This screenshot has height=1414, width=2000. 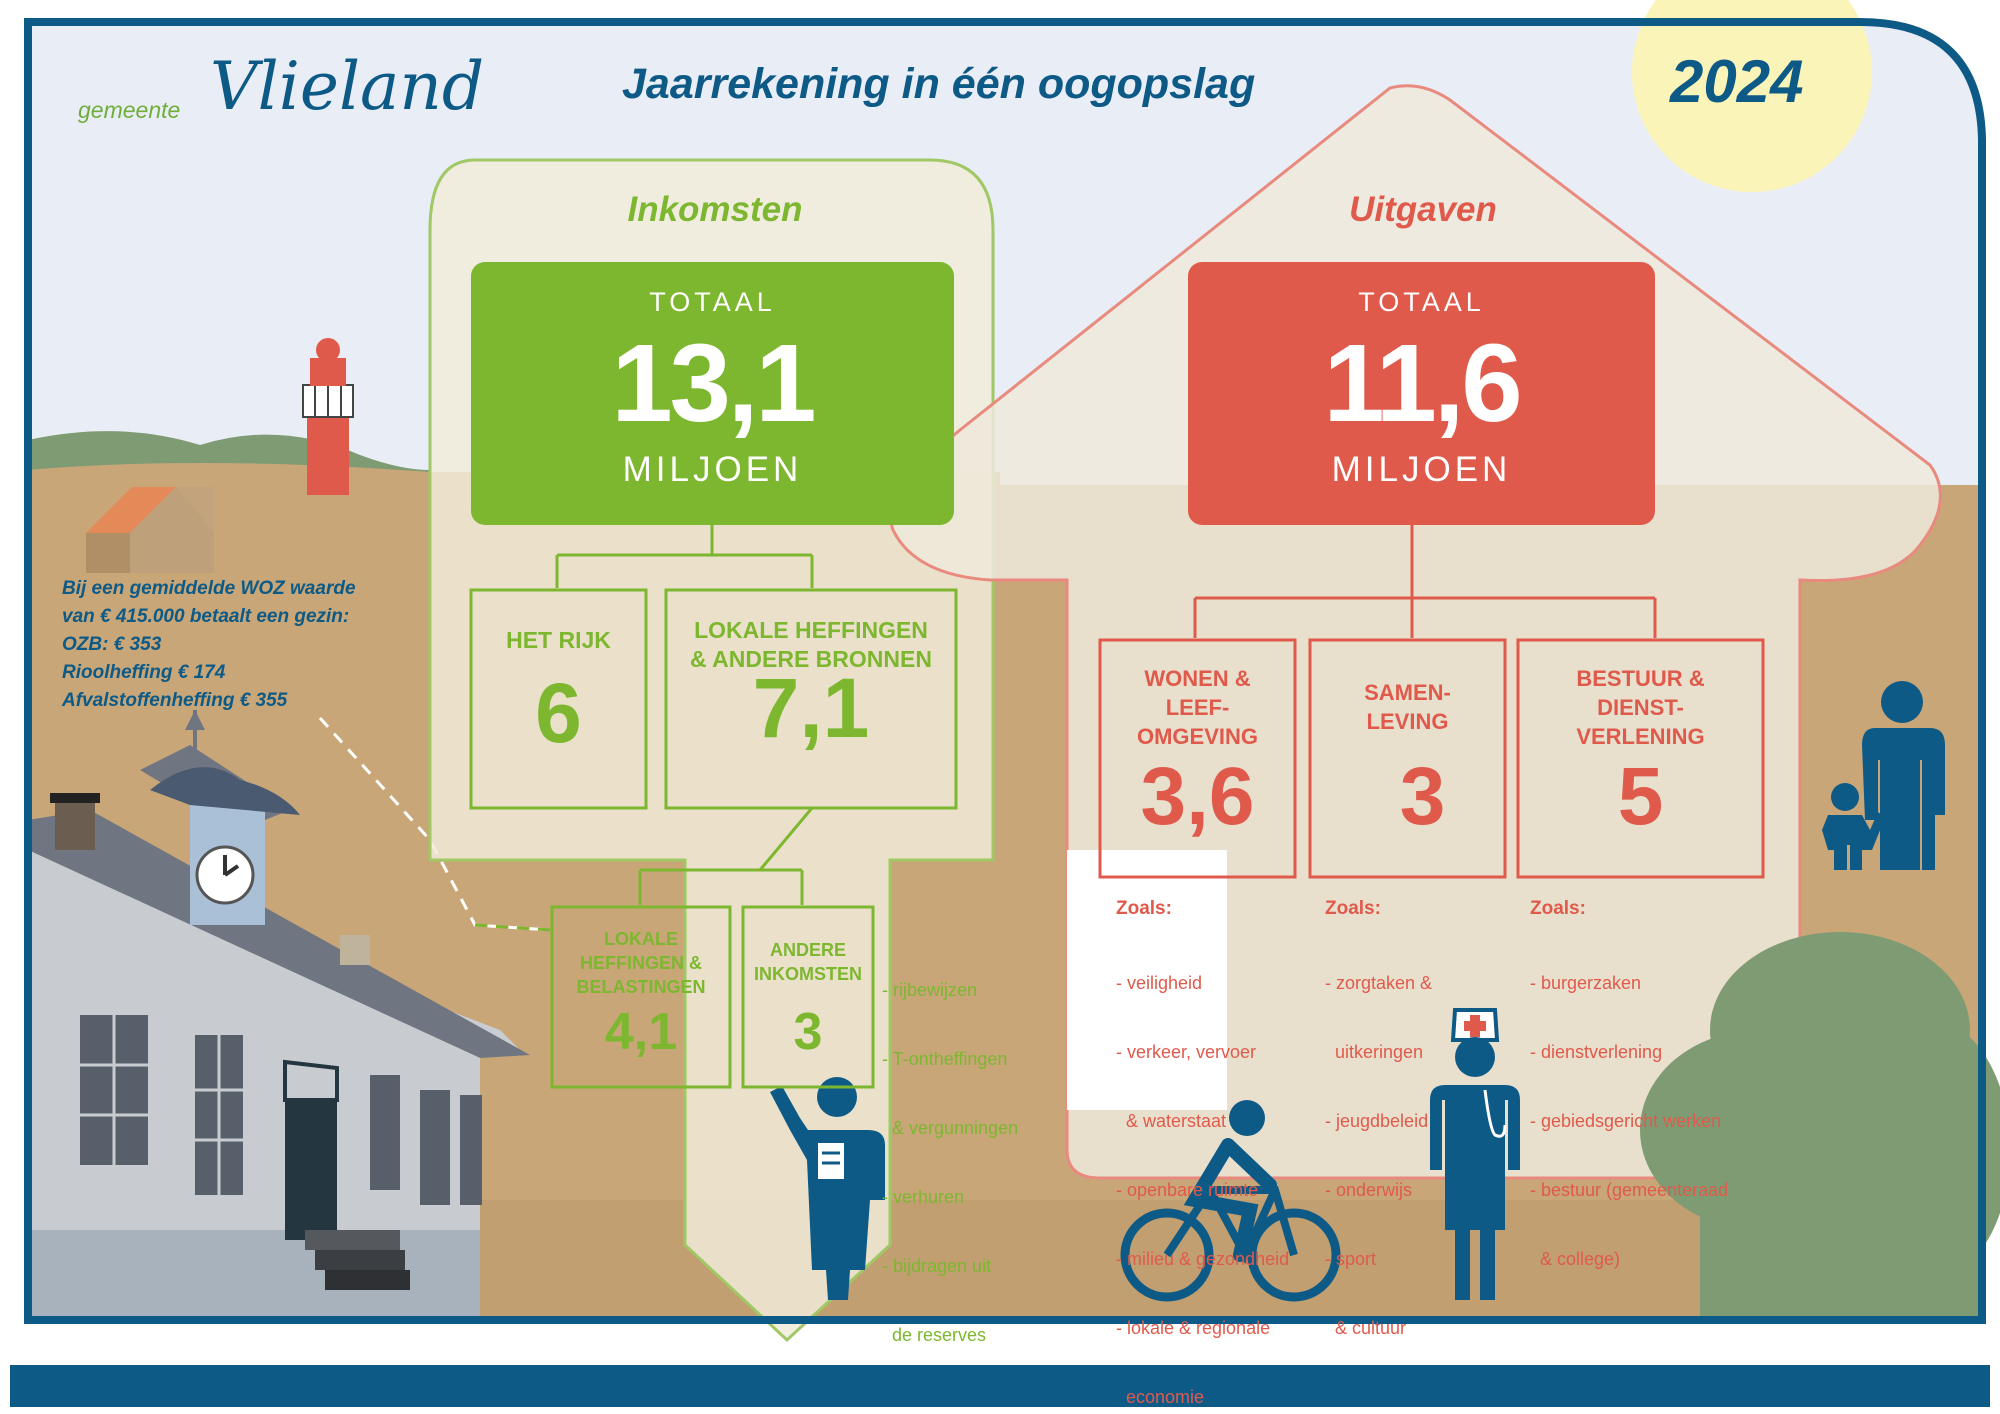 I want to click on label-line: WONEN &, so click(x=1197, y=678).